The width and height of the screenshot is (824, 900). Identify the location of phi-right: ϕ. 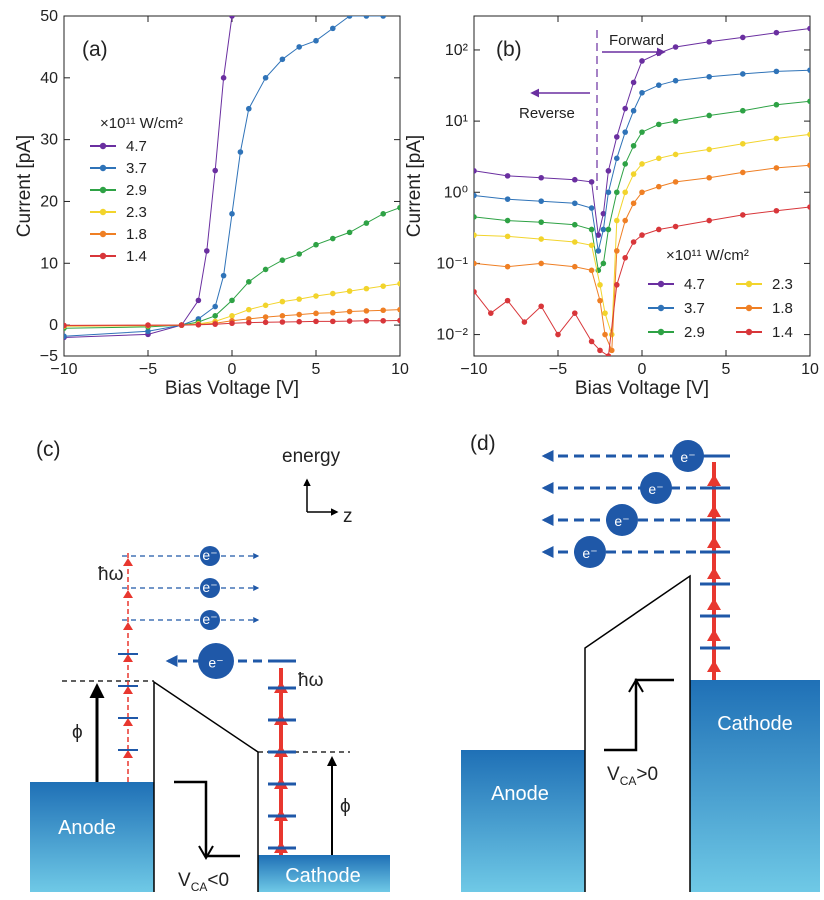
(345, 806).